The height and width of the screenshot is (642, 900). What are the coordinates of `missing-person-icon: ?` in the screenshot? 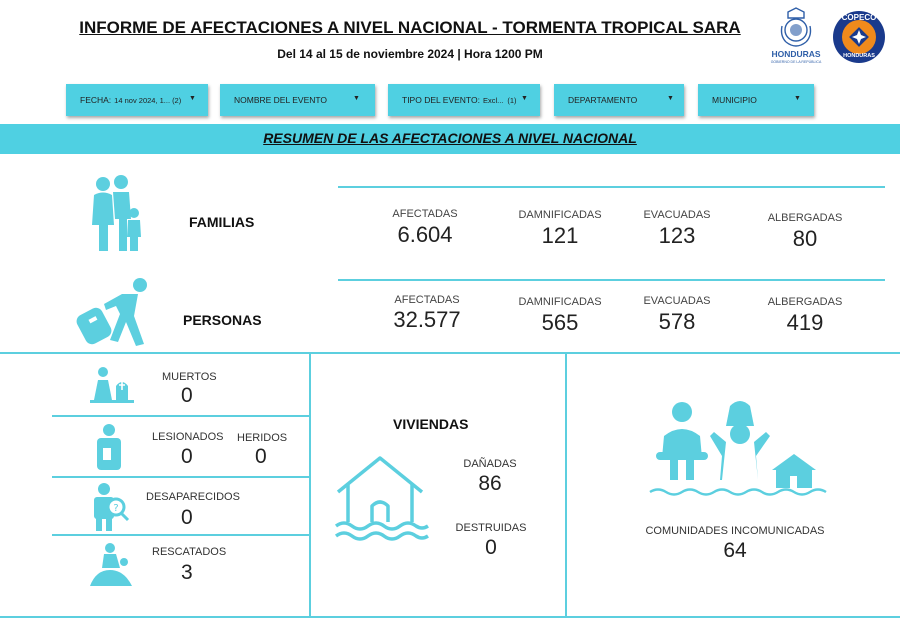 It's located at (111, 509).